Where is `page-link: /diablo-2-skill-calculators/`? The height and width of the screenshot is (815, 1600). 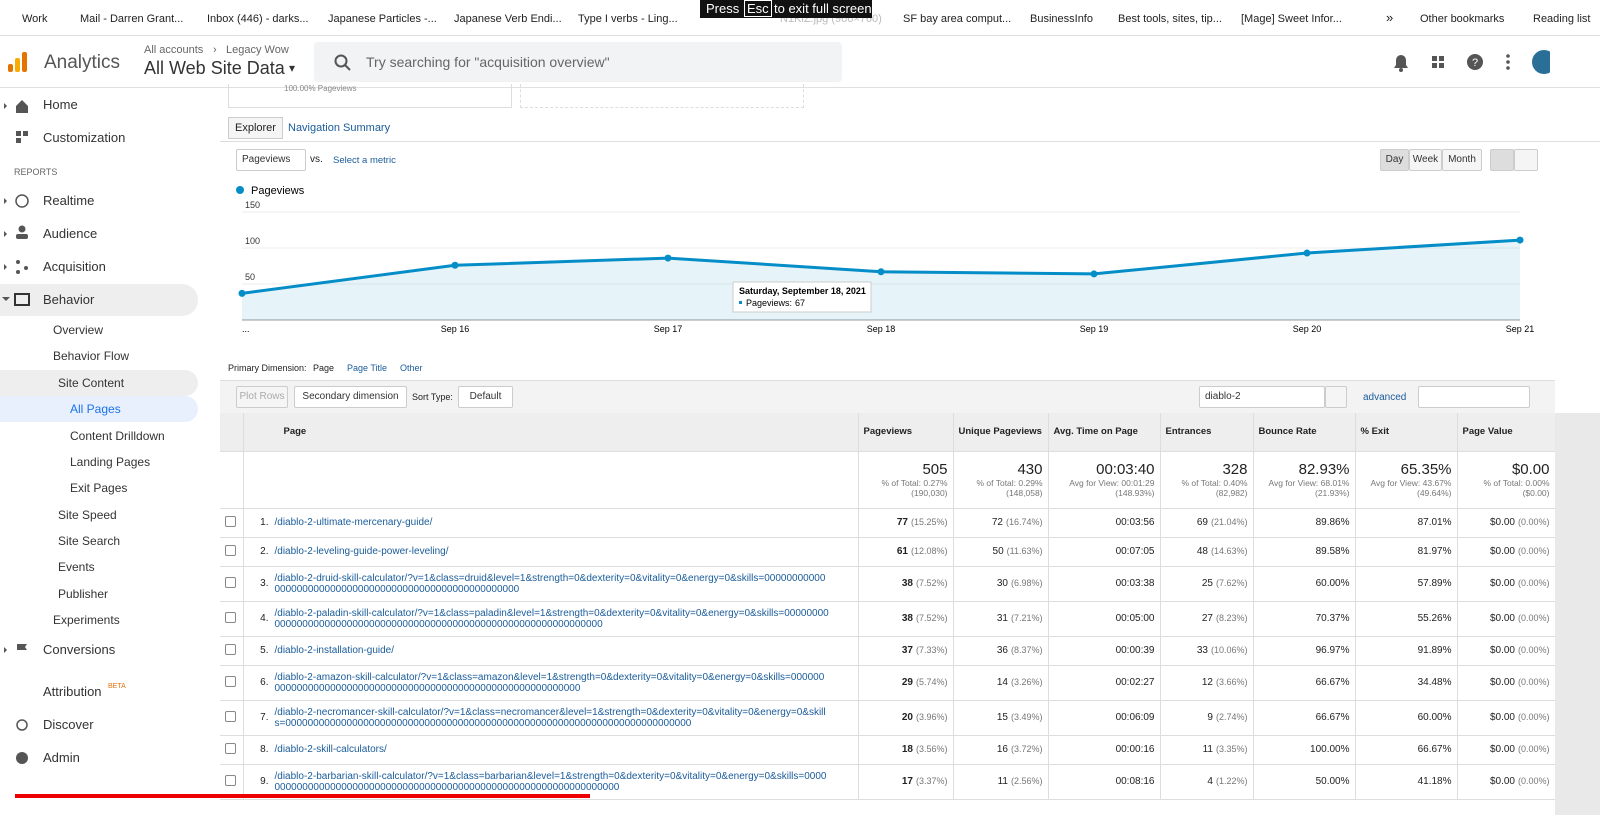 page-link: /diablo-2-skill-calculators/ is located at coordinates (330, 749).